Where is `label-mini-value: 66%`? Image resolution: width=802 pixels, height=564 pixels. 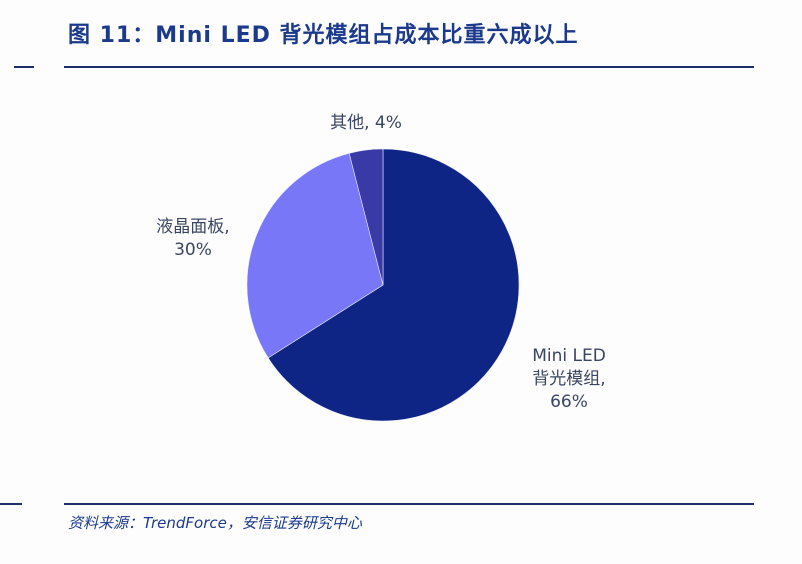 label-mini-value: 66% is located at coordinates (569, 402).